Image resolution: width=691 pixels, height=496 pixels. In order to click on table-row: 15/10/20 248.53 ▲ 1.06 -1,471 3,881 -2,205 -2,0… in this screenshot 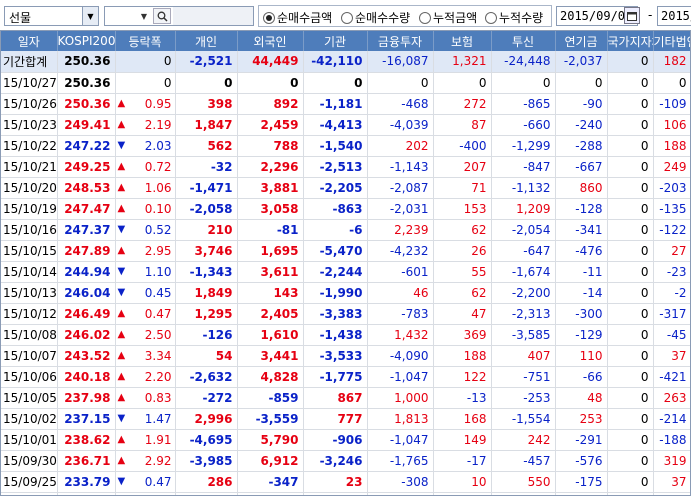, I will do `click(345, 188)`.